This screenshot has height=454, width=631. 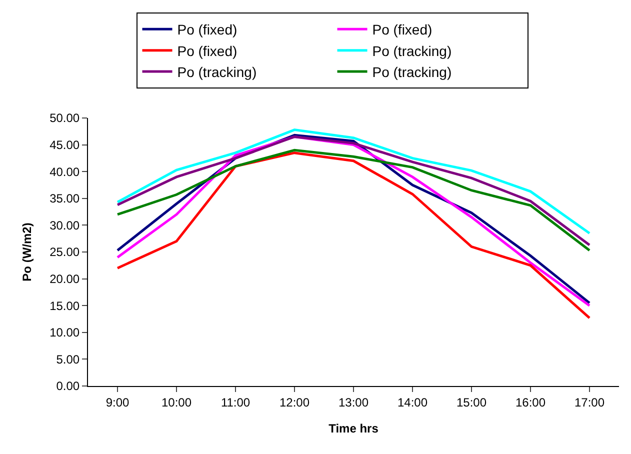 What do you see at coordinates (65, 199) in the screenshot?
I see `y-tick-label: 35.00` at bounding box center [65, 199].